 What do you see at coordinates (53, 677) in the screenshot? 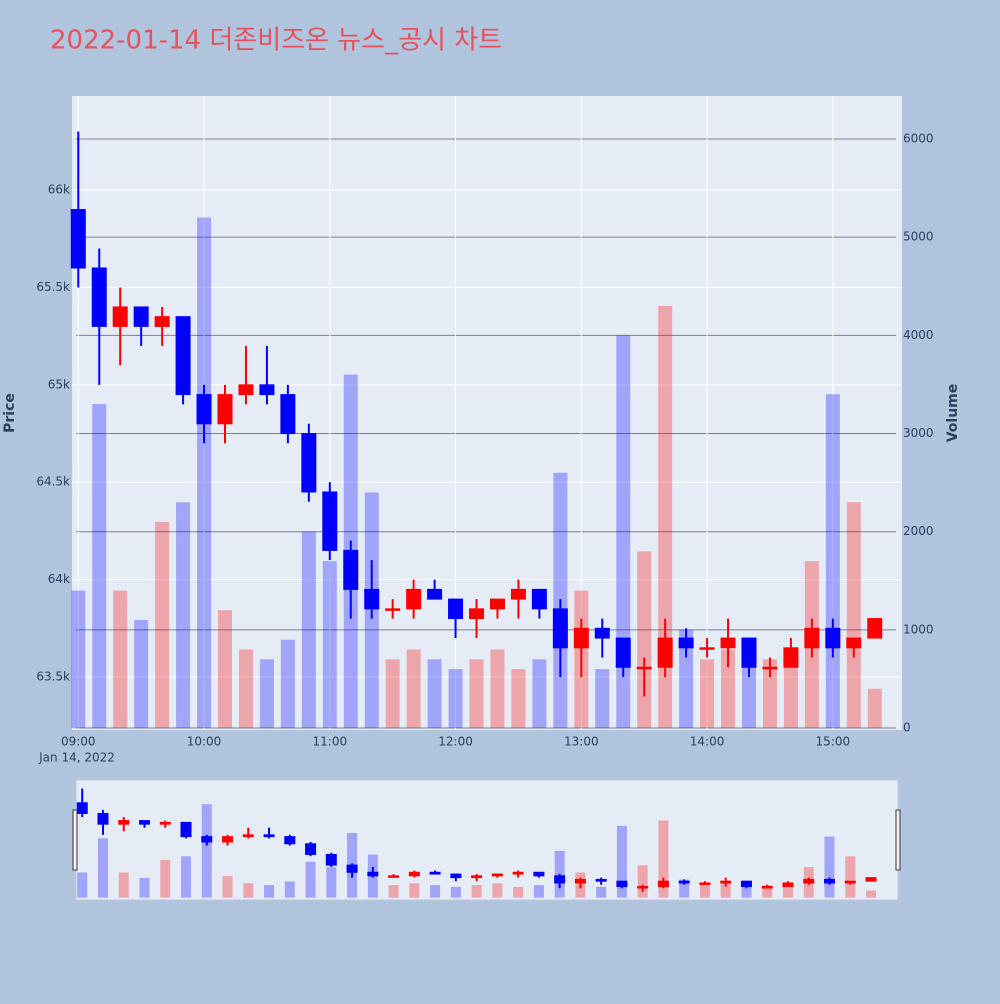
I see `y-tick-label: 63.5k` at bounding box center [53, 677].